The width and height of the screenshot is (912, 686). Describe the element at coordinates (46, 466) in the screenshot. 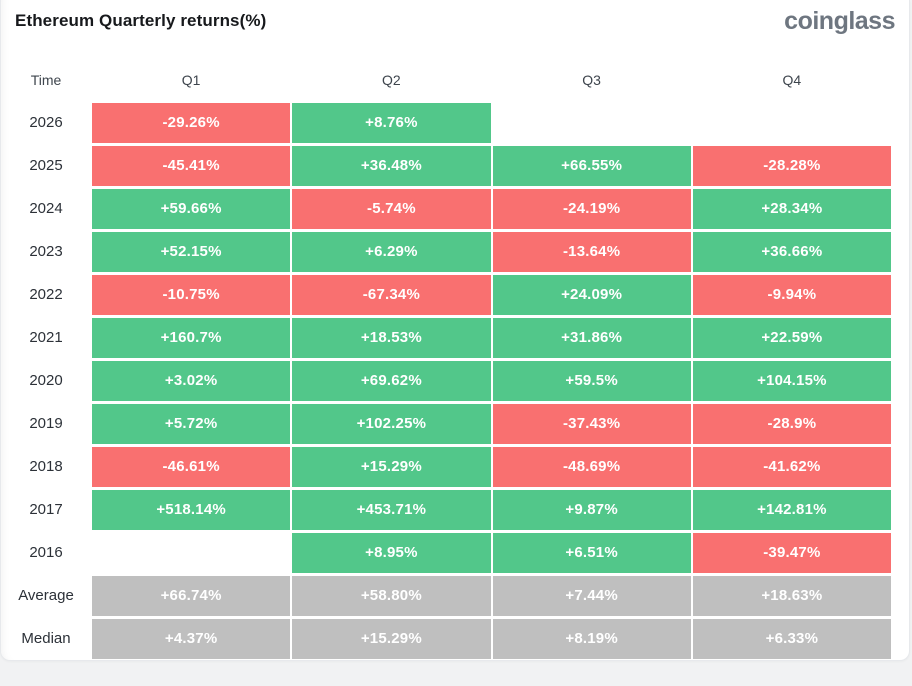

I see `row-label: 2018` at that location.